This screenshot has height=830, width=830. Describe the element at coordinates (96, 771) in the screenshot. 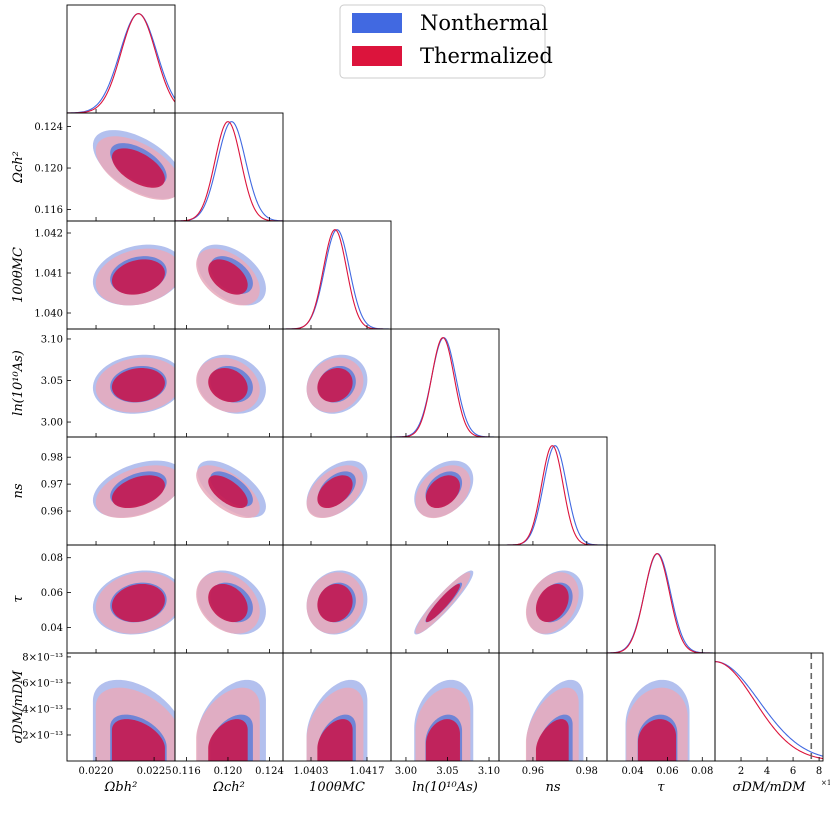

I see `x-tick-label: 0.0220` at that location.